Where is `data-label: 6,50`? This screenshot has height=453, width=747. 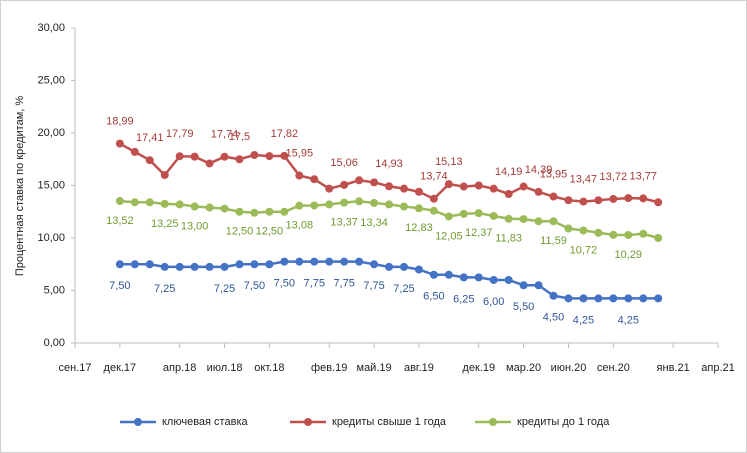
data-label: 6,50 is located at coordinates (433, 297).